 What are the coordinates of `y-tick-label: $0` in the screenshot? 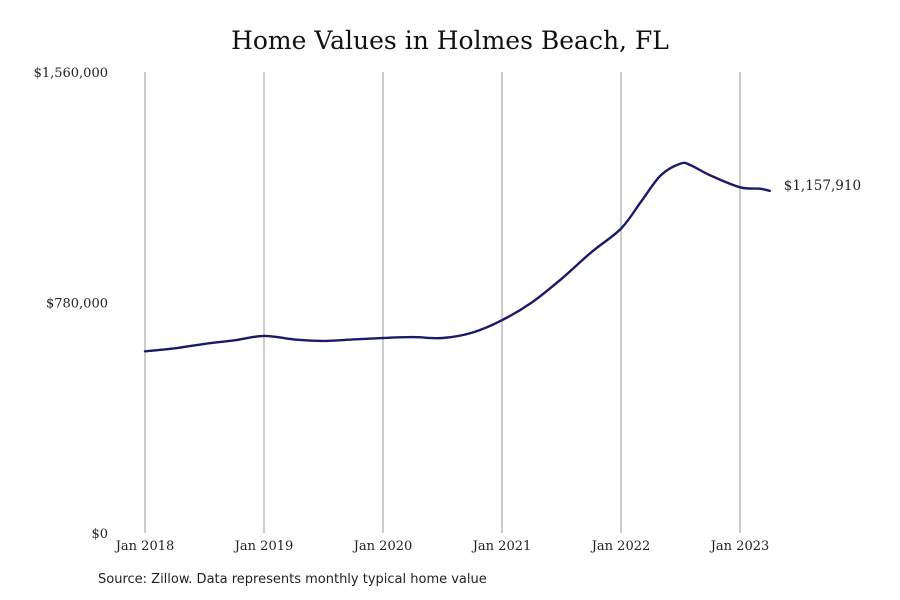 It's located at (99, 534).